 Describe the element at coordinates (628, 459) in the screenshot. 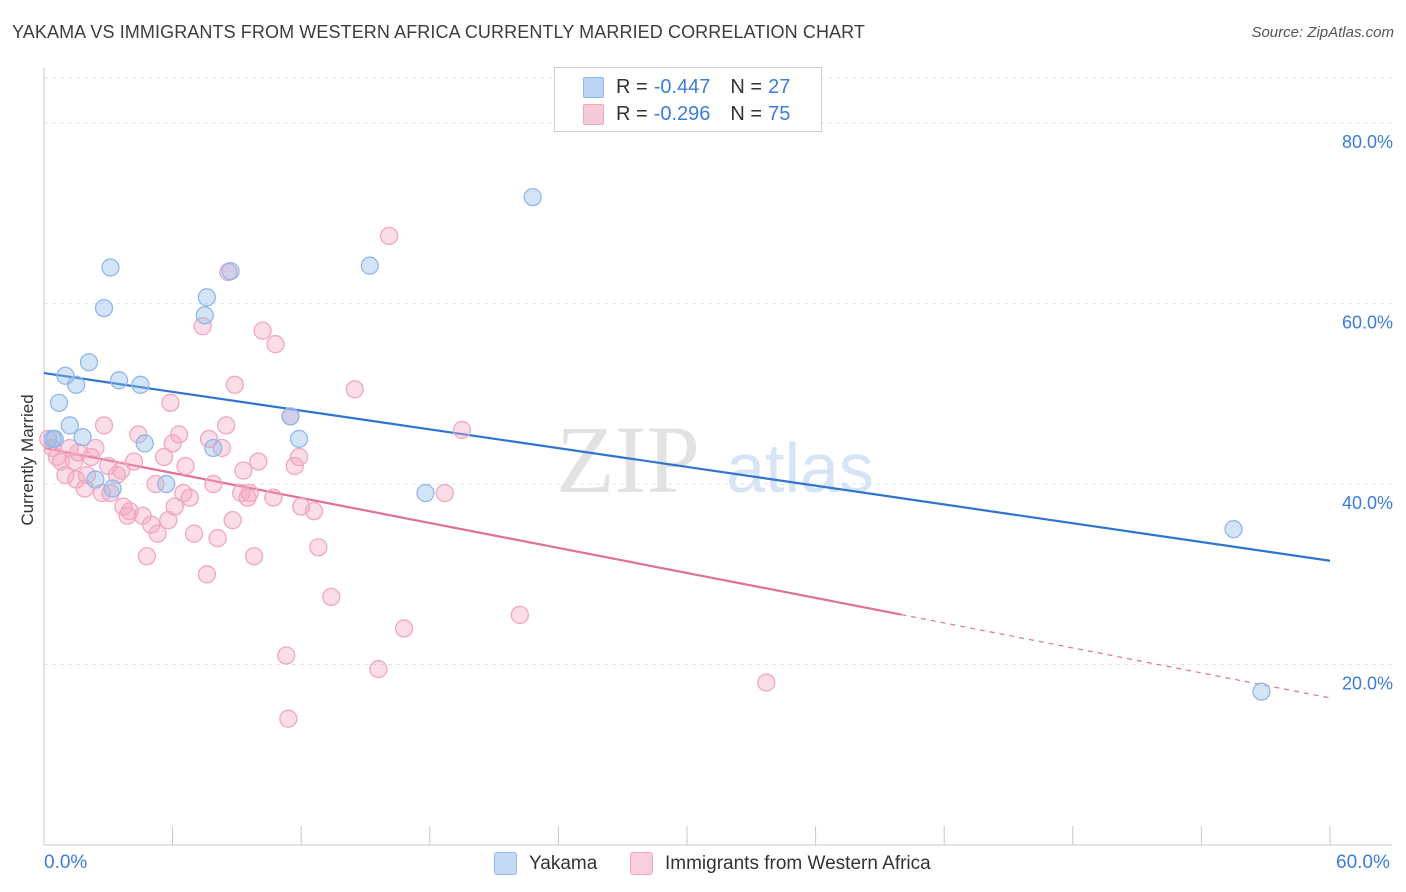

I see `watermark-zip: ZIP` at that location.